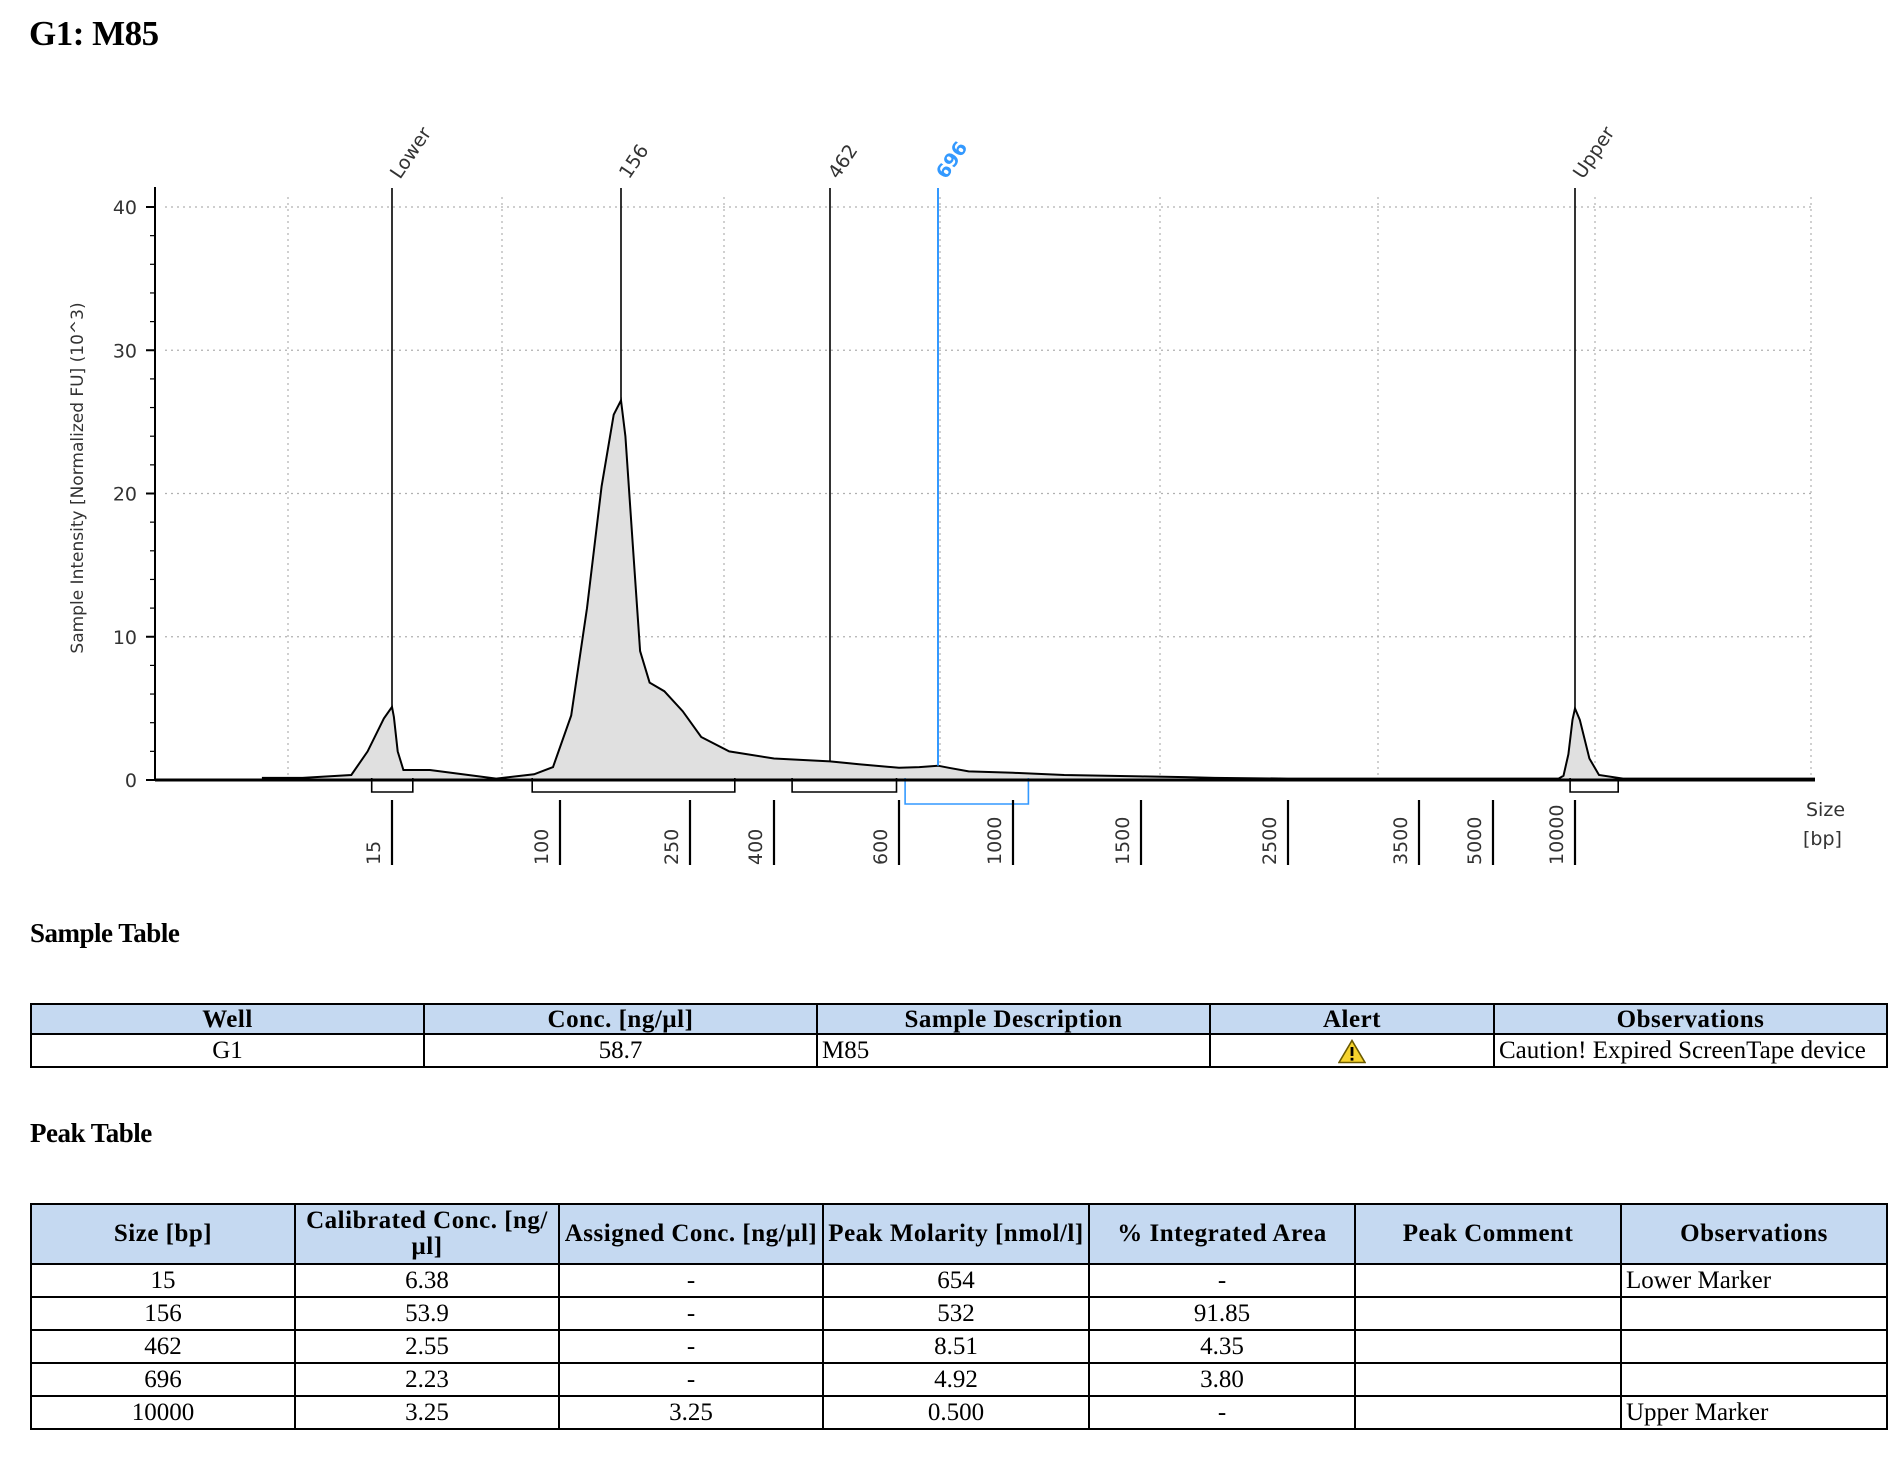 The width and height of the screenshot is (1904, 1460). What do you see at coordinates (125, 208) in the screenshot?
I see `y-tick-label: 40` at bounding box center [125, 208].